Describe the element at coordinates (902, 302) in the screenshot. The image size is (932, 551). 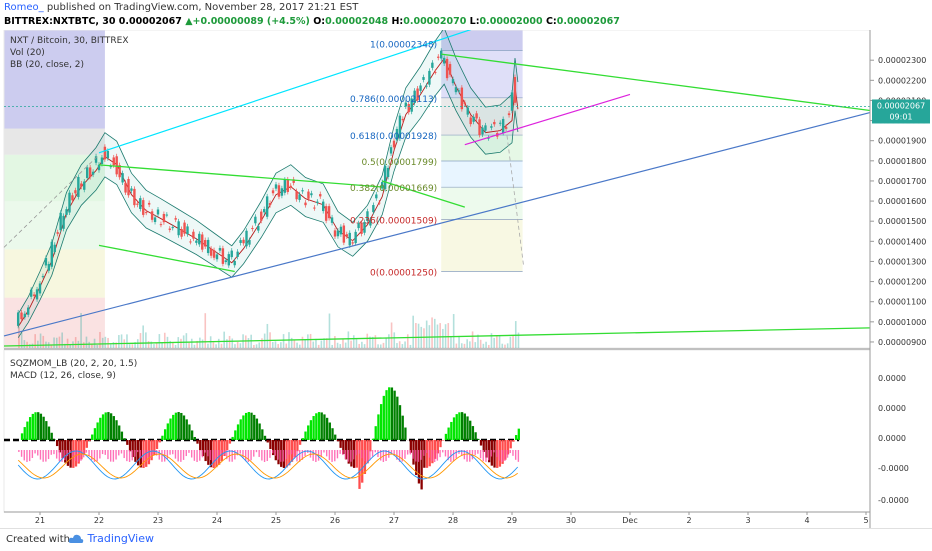
I see `price-tick-label: 0.00001100` at that location.